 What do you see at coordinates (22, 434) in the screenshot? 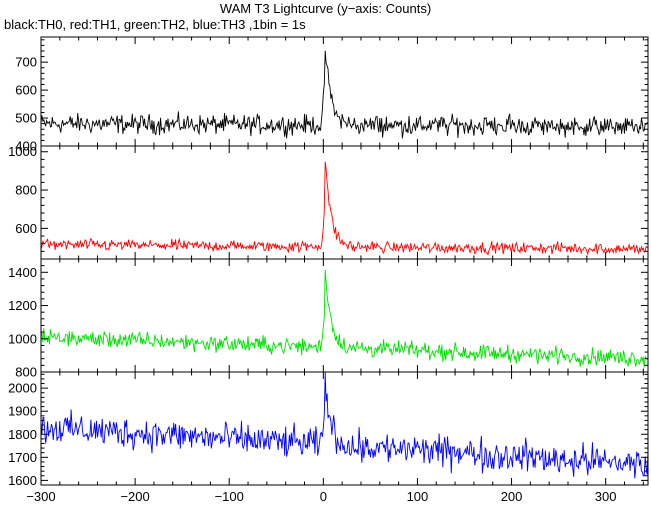
I see `y-tick-label: 1800` at bounding box center [22, 434].